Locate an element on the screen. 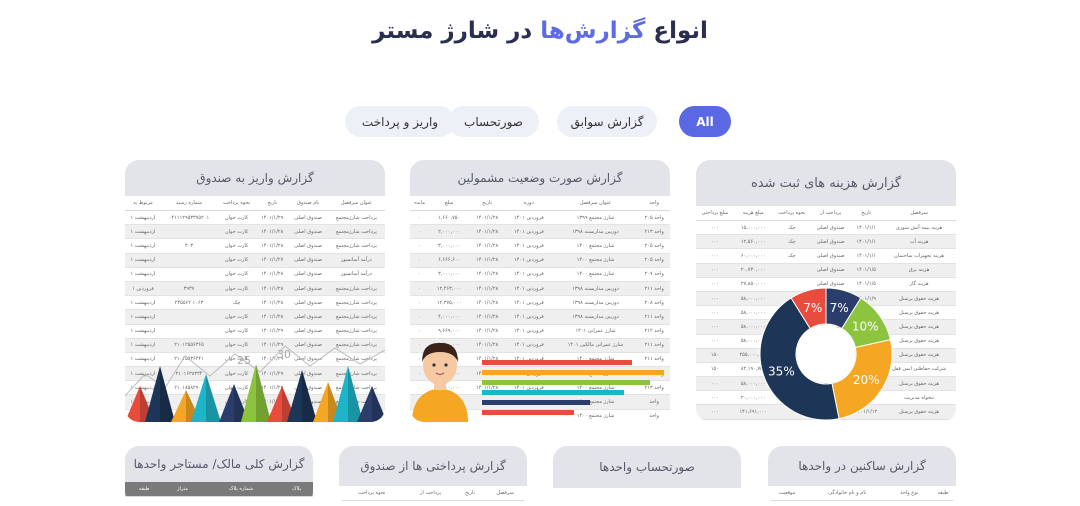 This screenshot has width=1080, height=506. table-cell: واحد ۲۱۳ is located at coordinates (654, 232).